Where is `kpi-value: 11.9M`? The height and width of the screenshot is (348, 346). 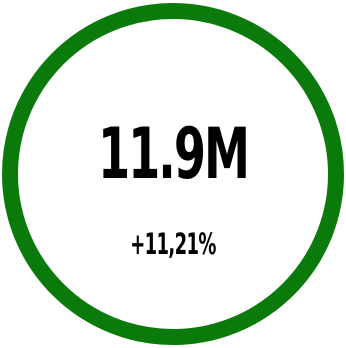
kpi-value: 11.9M is located at coordinates (173, 154).